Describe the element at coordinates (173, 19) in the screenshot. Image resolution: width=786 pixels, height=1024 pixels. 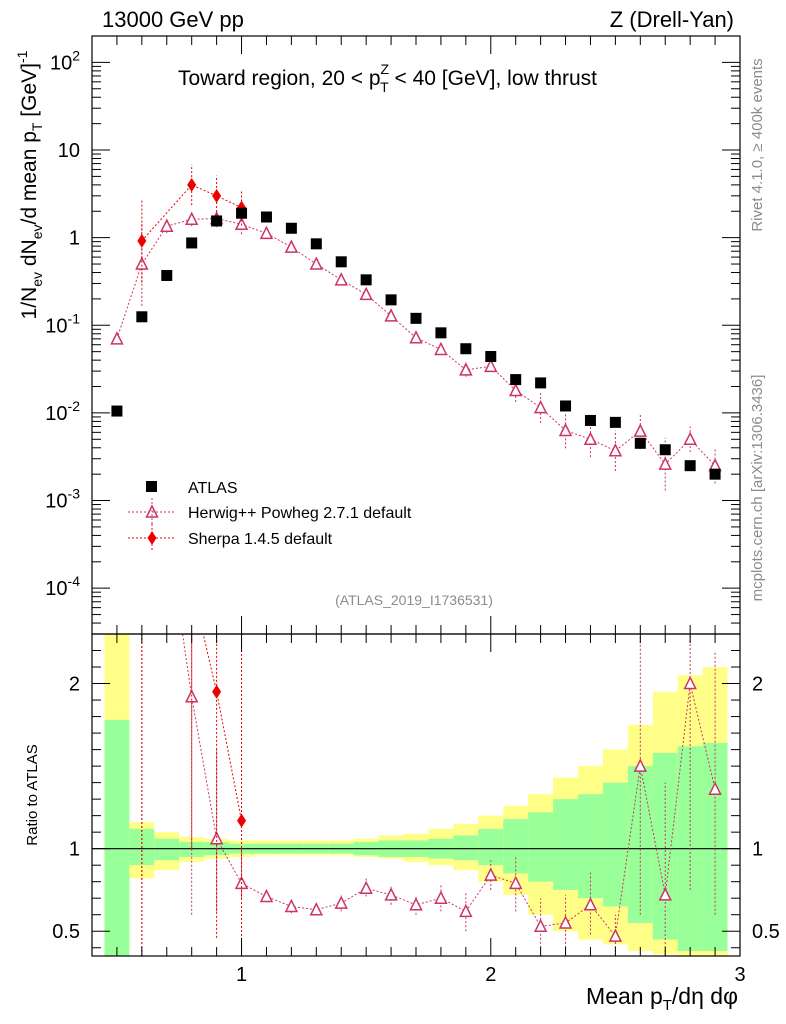
I see `header-left: 13000 GeV pp` at that location.